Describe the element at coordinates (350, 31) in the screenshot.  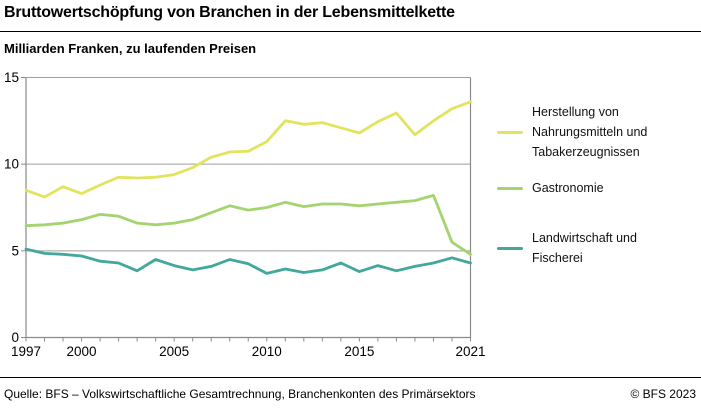
I see `title-rule` at that location.